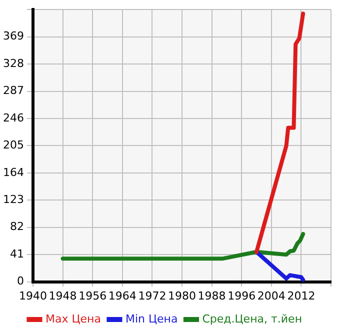  Describe the element at coordinates (92, 295) in the screenshot. I see `x-tick-label: 1956` at that location.